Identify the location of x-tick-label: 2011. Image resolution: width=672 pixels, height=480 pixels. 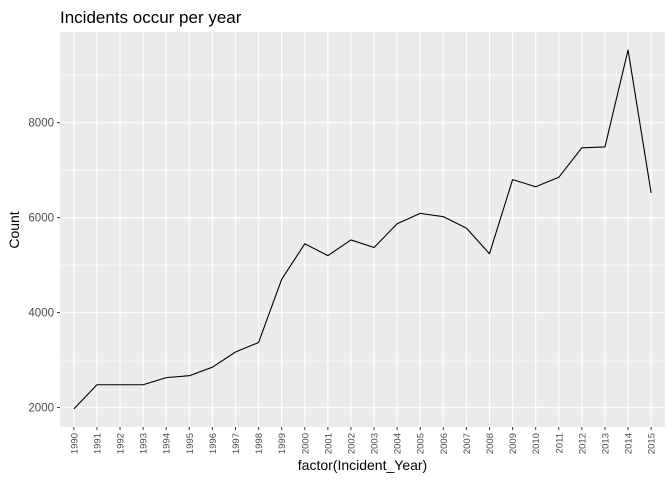
(559, 443).